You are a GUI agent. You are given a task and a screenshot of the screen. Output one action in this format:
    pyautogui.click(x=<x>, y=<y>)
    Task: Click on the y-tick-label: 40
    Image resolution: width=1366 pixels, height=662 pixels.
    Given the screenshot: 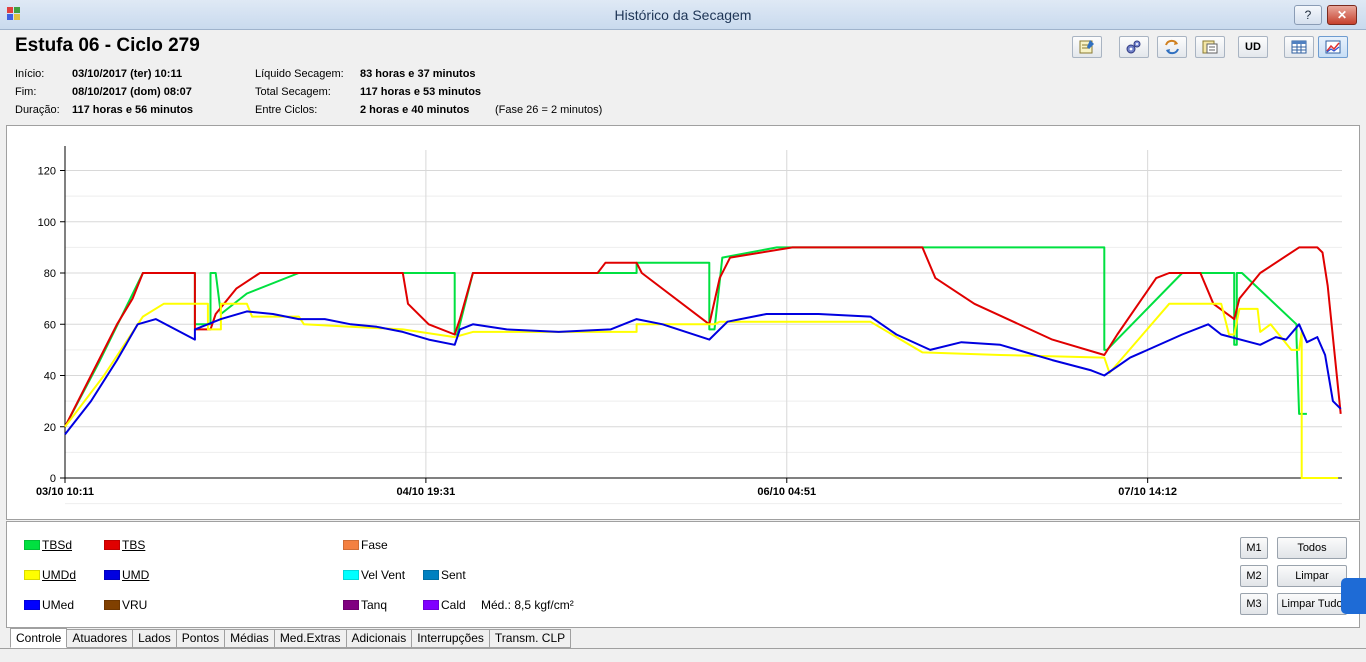 What is the action you would take?
    pyautogui.click(x=50, y=377)
    